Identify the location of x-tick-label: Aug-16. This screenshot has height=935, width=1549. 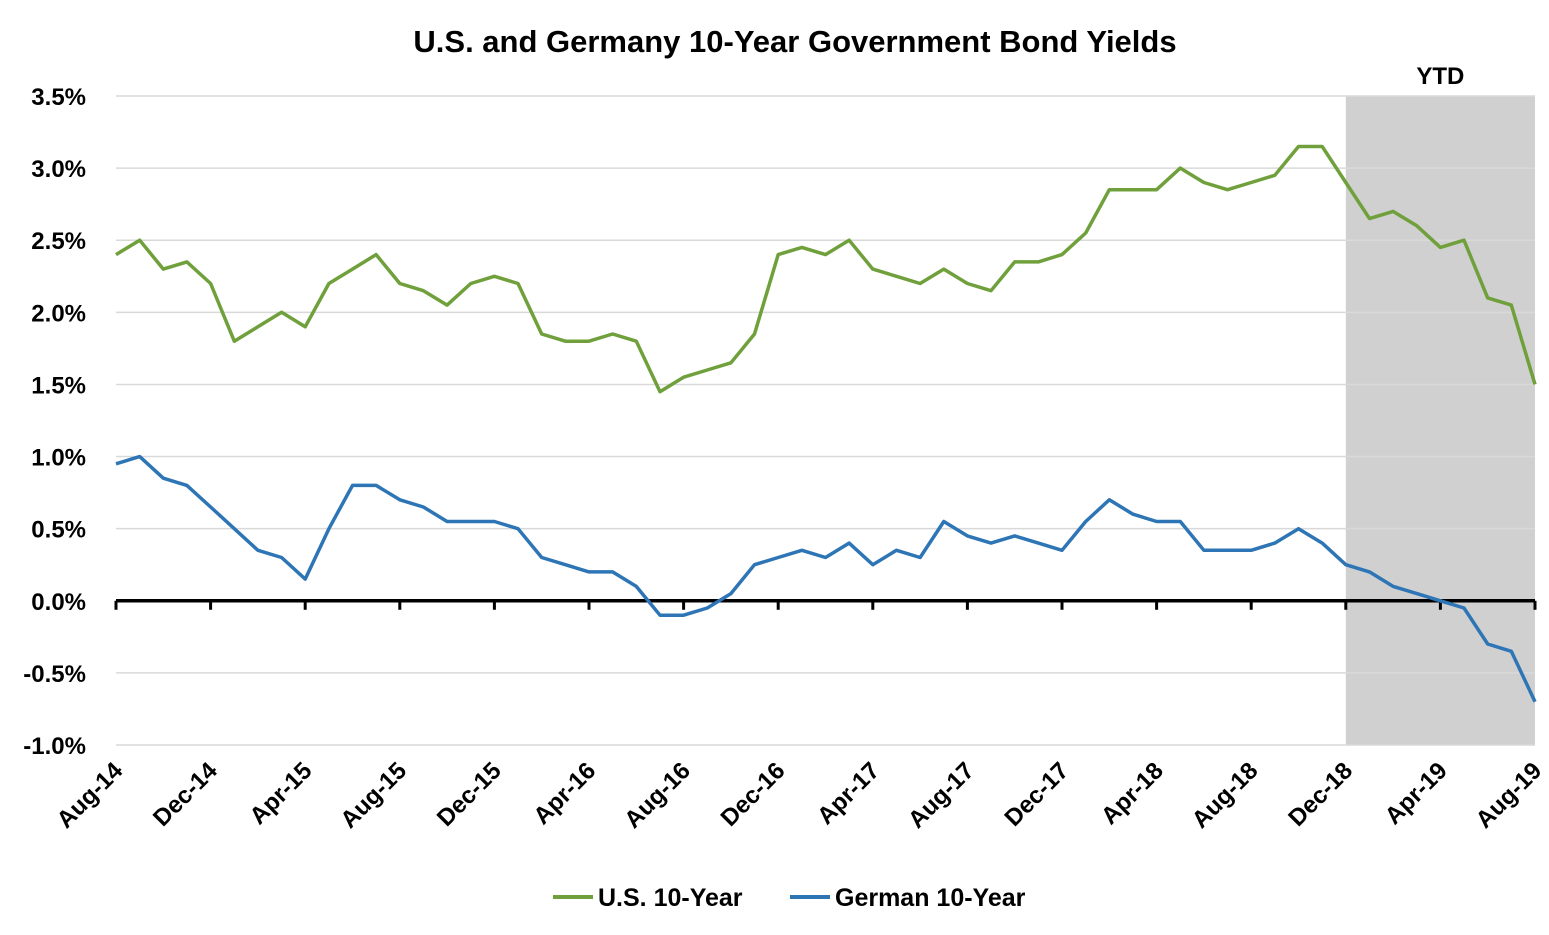
(657, 795).